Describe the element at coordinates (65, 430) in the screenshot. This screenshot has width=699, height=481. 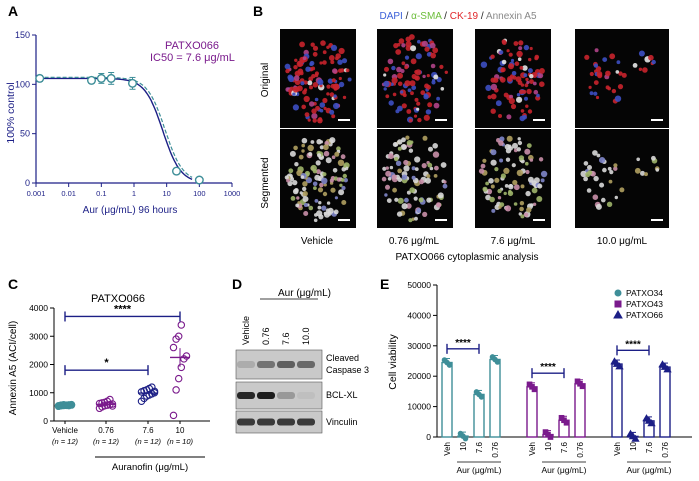
I see `panel-c-x-tick-label: Vehicle` at that location.